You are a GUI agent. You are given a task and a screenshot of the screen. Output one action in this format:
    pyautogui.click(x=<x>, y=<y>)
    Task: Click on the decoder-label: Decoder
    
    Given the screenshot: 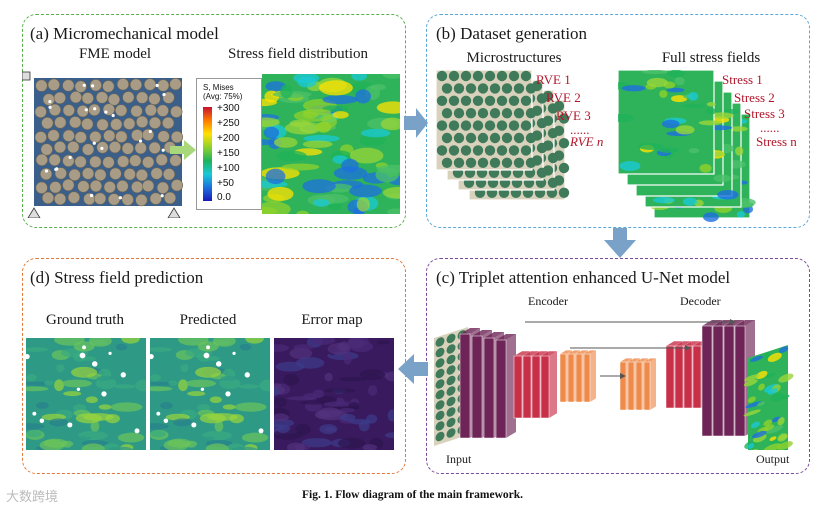 What is the action you would take?
    pyautogui.click(x=700, y=301)
    